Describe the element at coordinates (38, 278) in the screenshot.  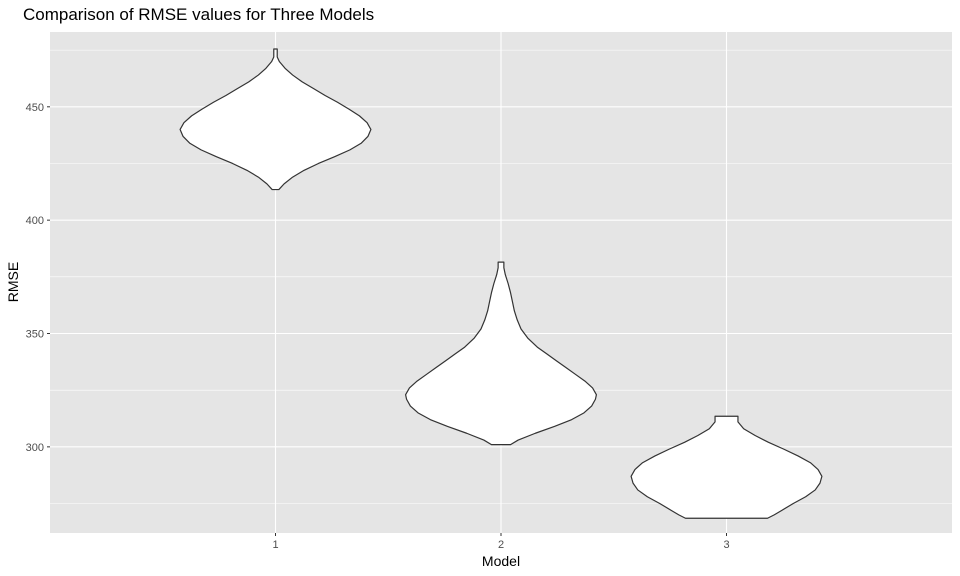
I see `y-axis: 300 350 400 450` at that location.